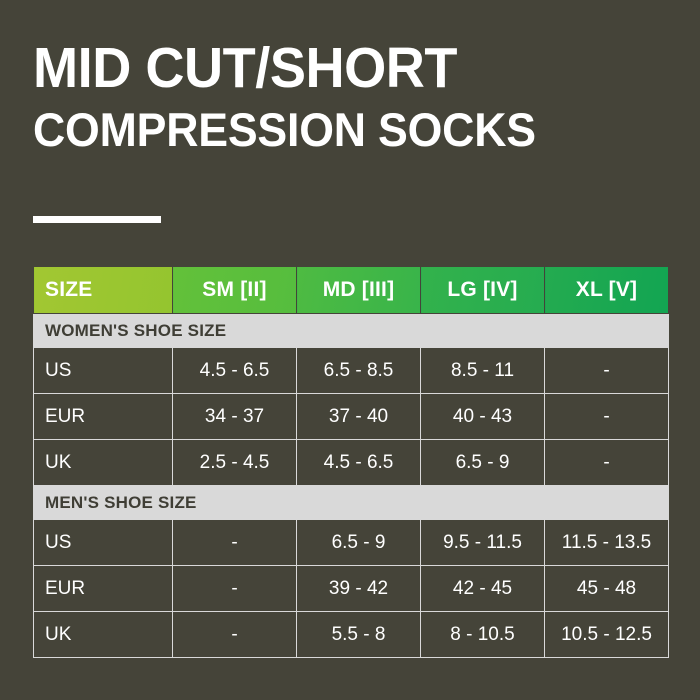 This screenshot has height=700, width=700. I want to click on table-row: EUR 34 - 37 37 - 40 40 - 43 -, so click(351, 416).